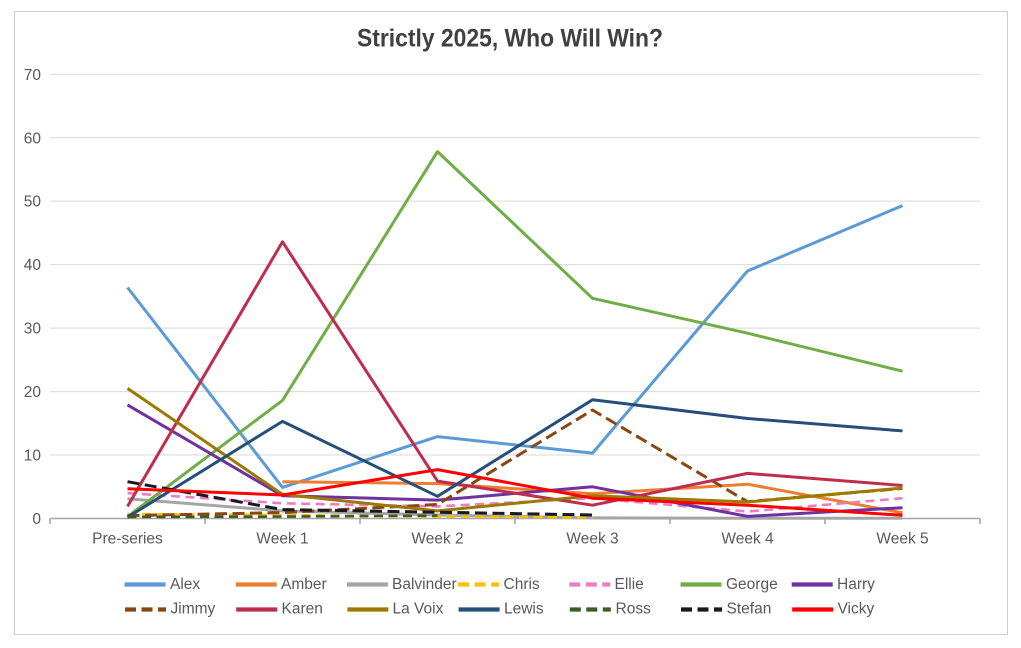  Describe the element at coordinates (856, 584) in the screenshot. I see `svg-text: Harry` at that location.